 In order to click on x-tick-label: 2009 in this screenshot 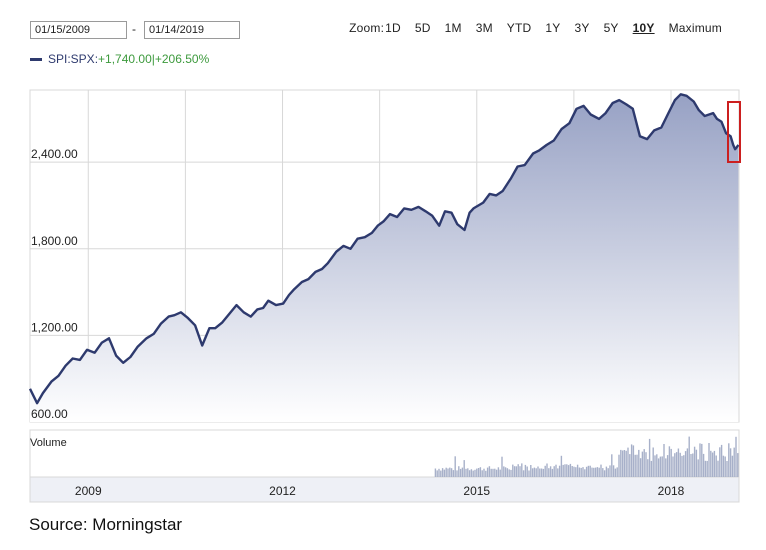, I will do `click(88, 491)`.